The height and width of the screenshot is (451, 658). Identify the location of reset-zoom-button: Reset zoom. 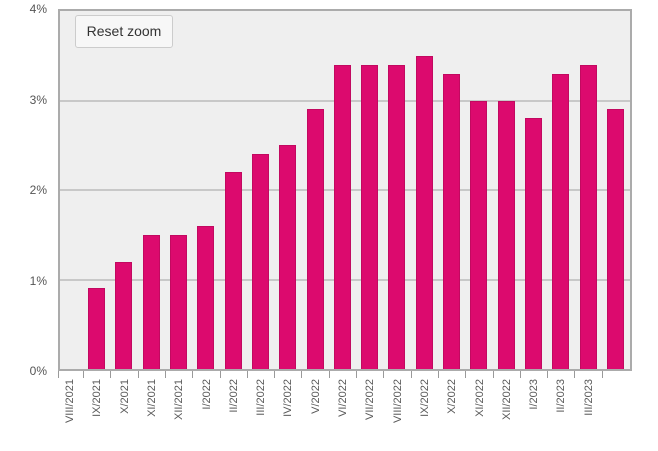
(124, 31).